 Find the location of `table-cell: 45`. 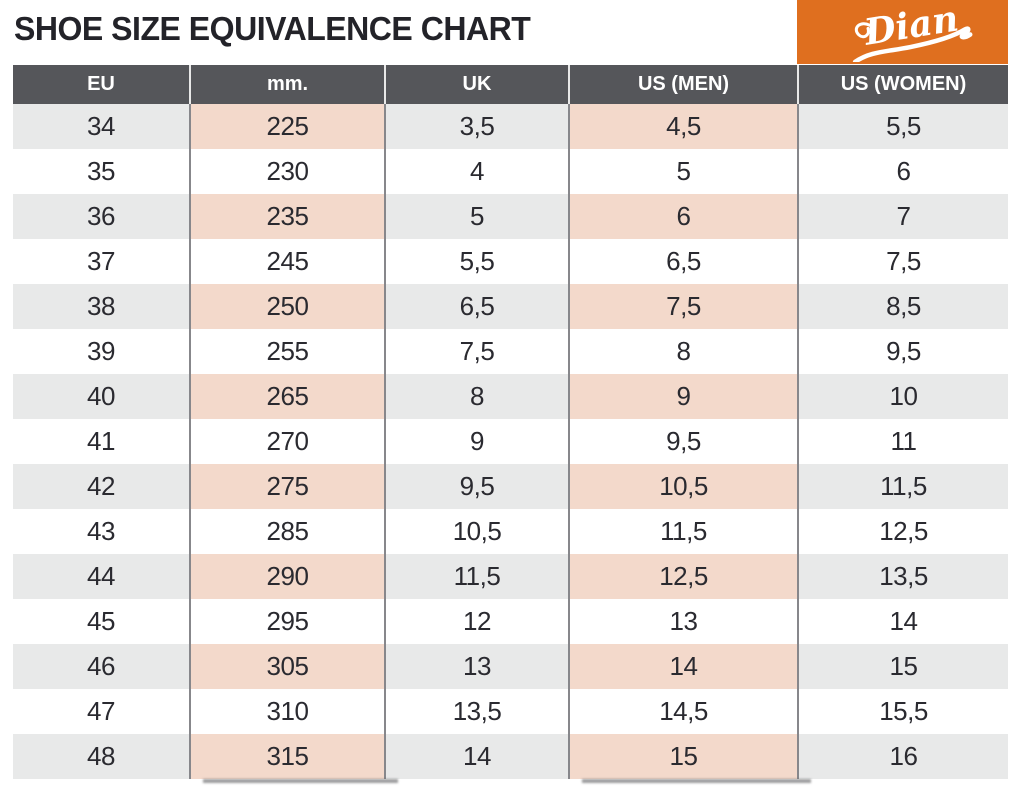

table-cell: 45 is located at coordinates (101, 621).